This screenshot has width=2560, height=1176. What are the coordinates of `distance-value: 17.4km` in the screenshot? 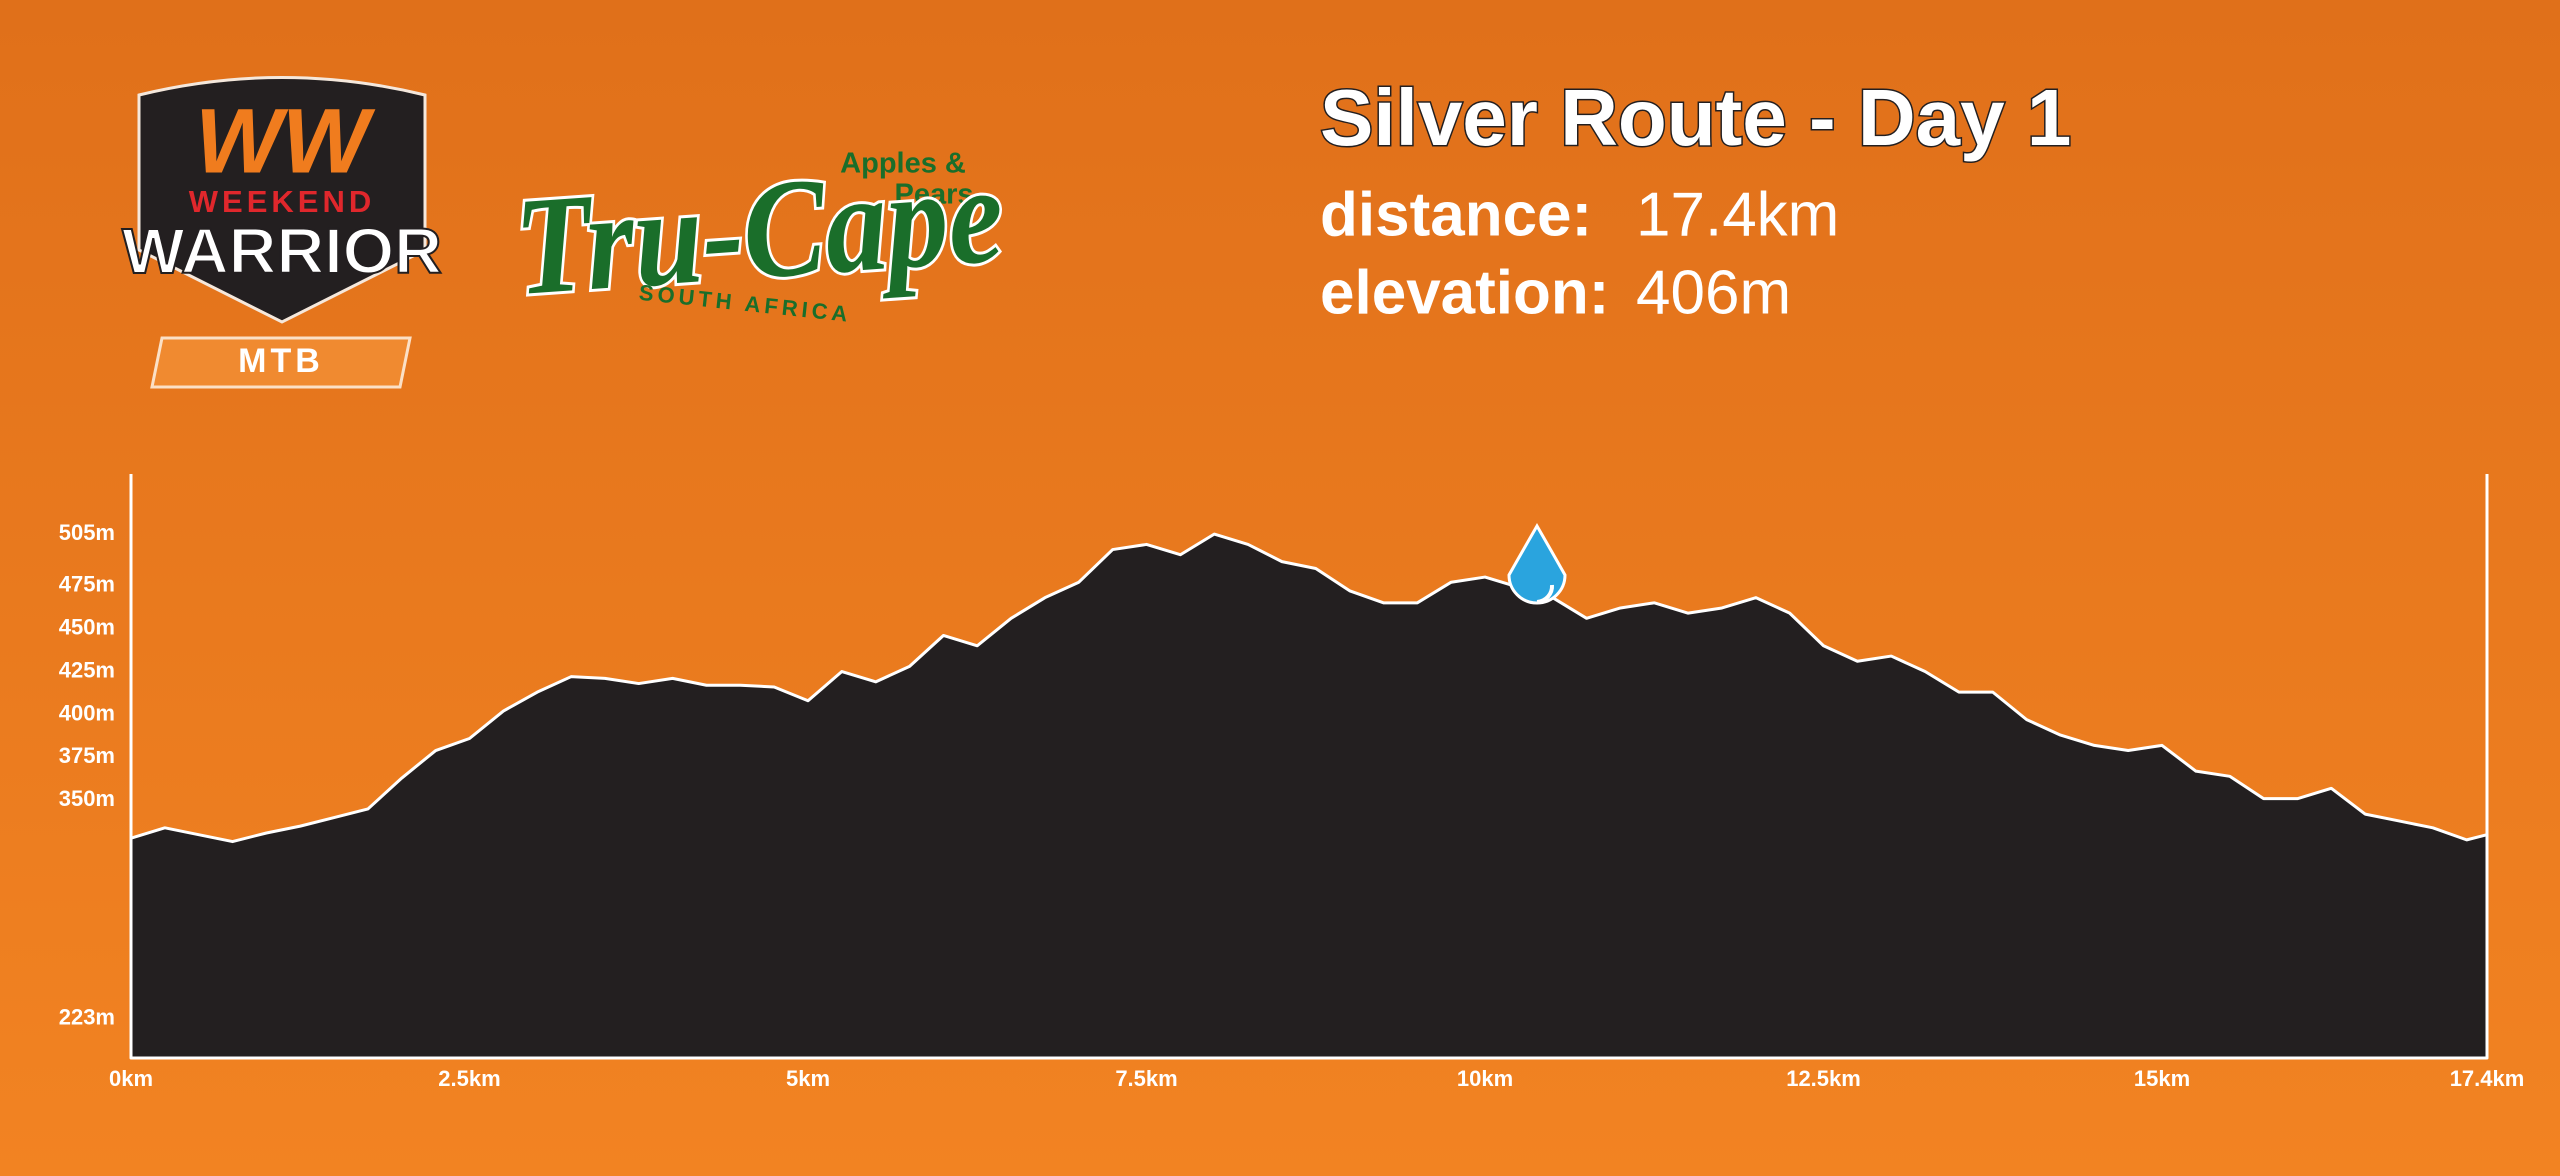 It's located at (1737, 214).